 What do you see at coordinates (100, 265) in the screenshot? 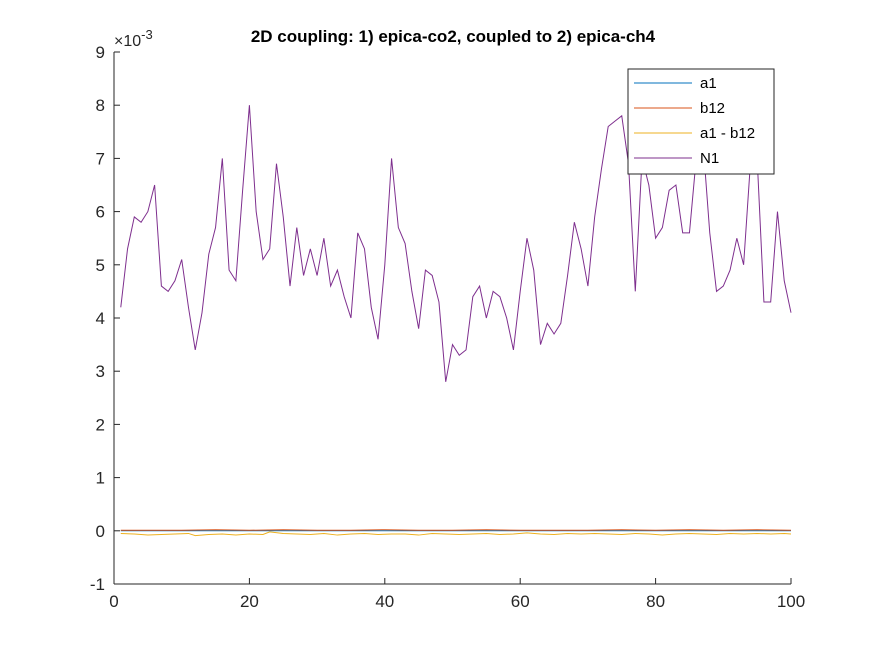
I see `y-tick-label: 5` at bounding box center [100, 265].